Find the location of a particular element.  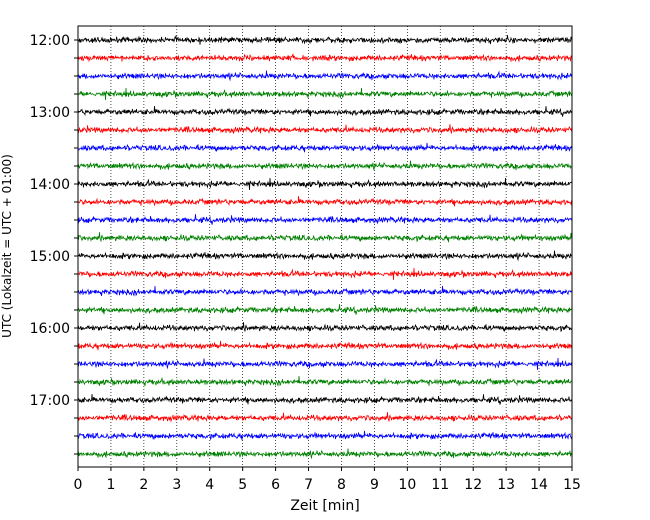

x-tick-label-15: 15 is located at coordinates (572, 485).